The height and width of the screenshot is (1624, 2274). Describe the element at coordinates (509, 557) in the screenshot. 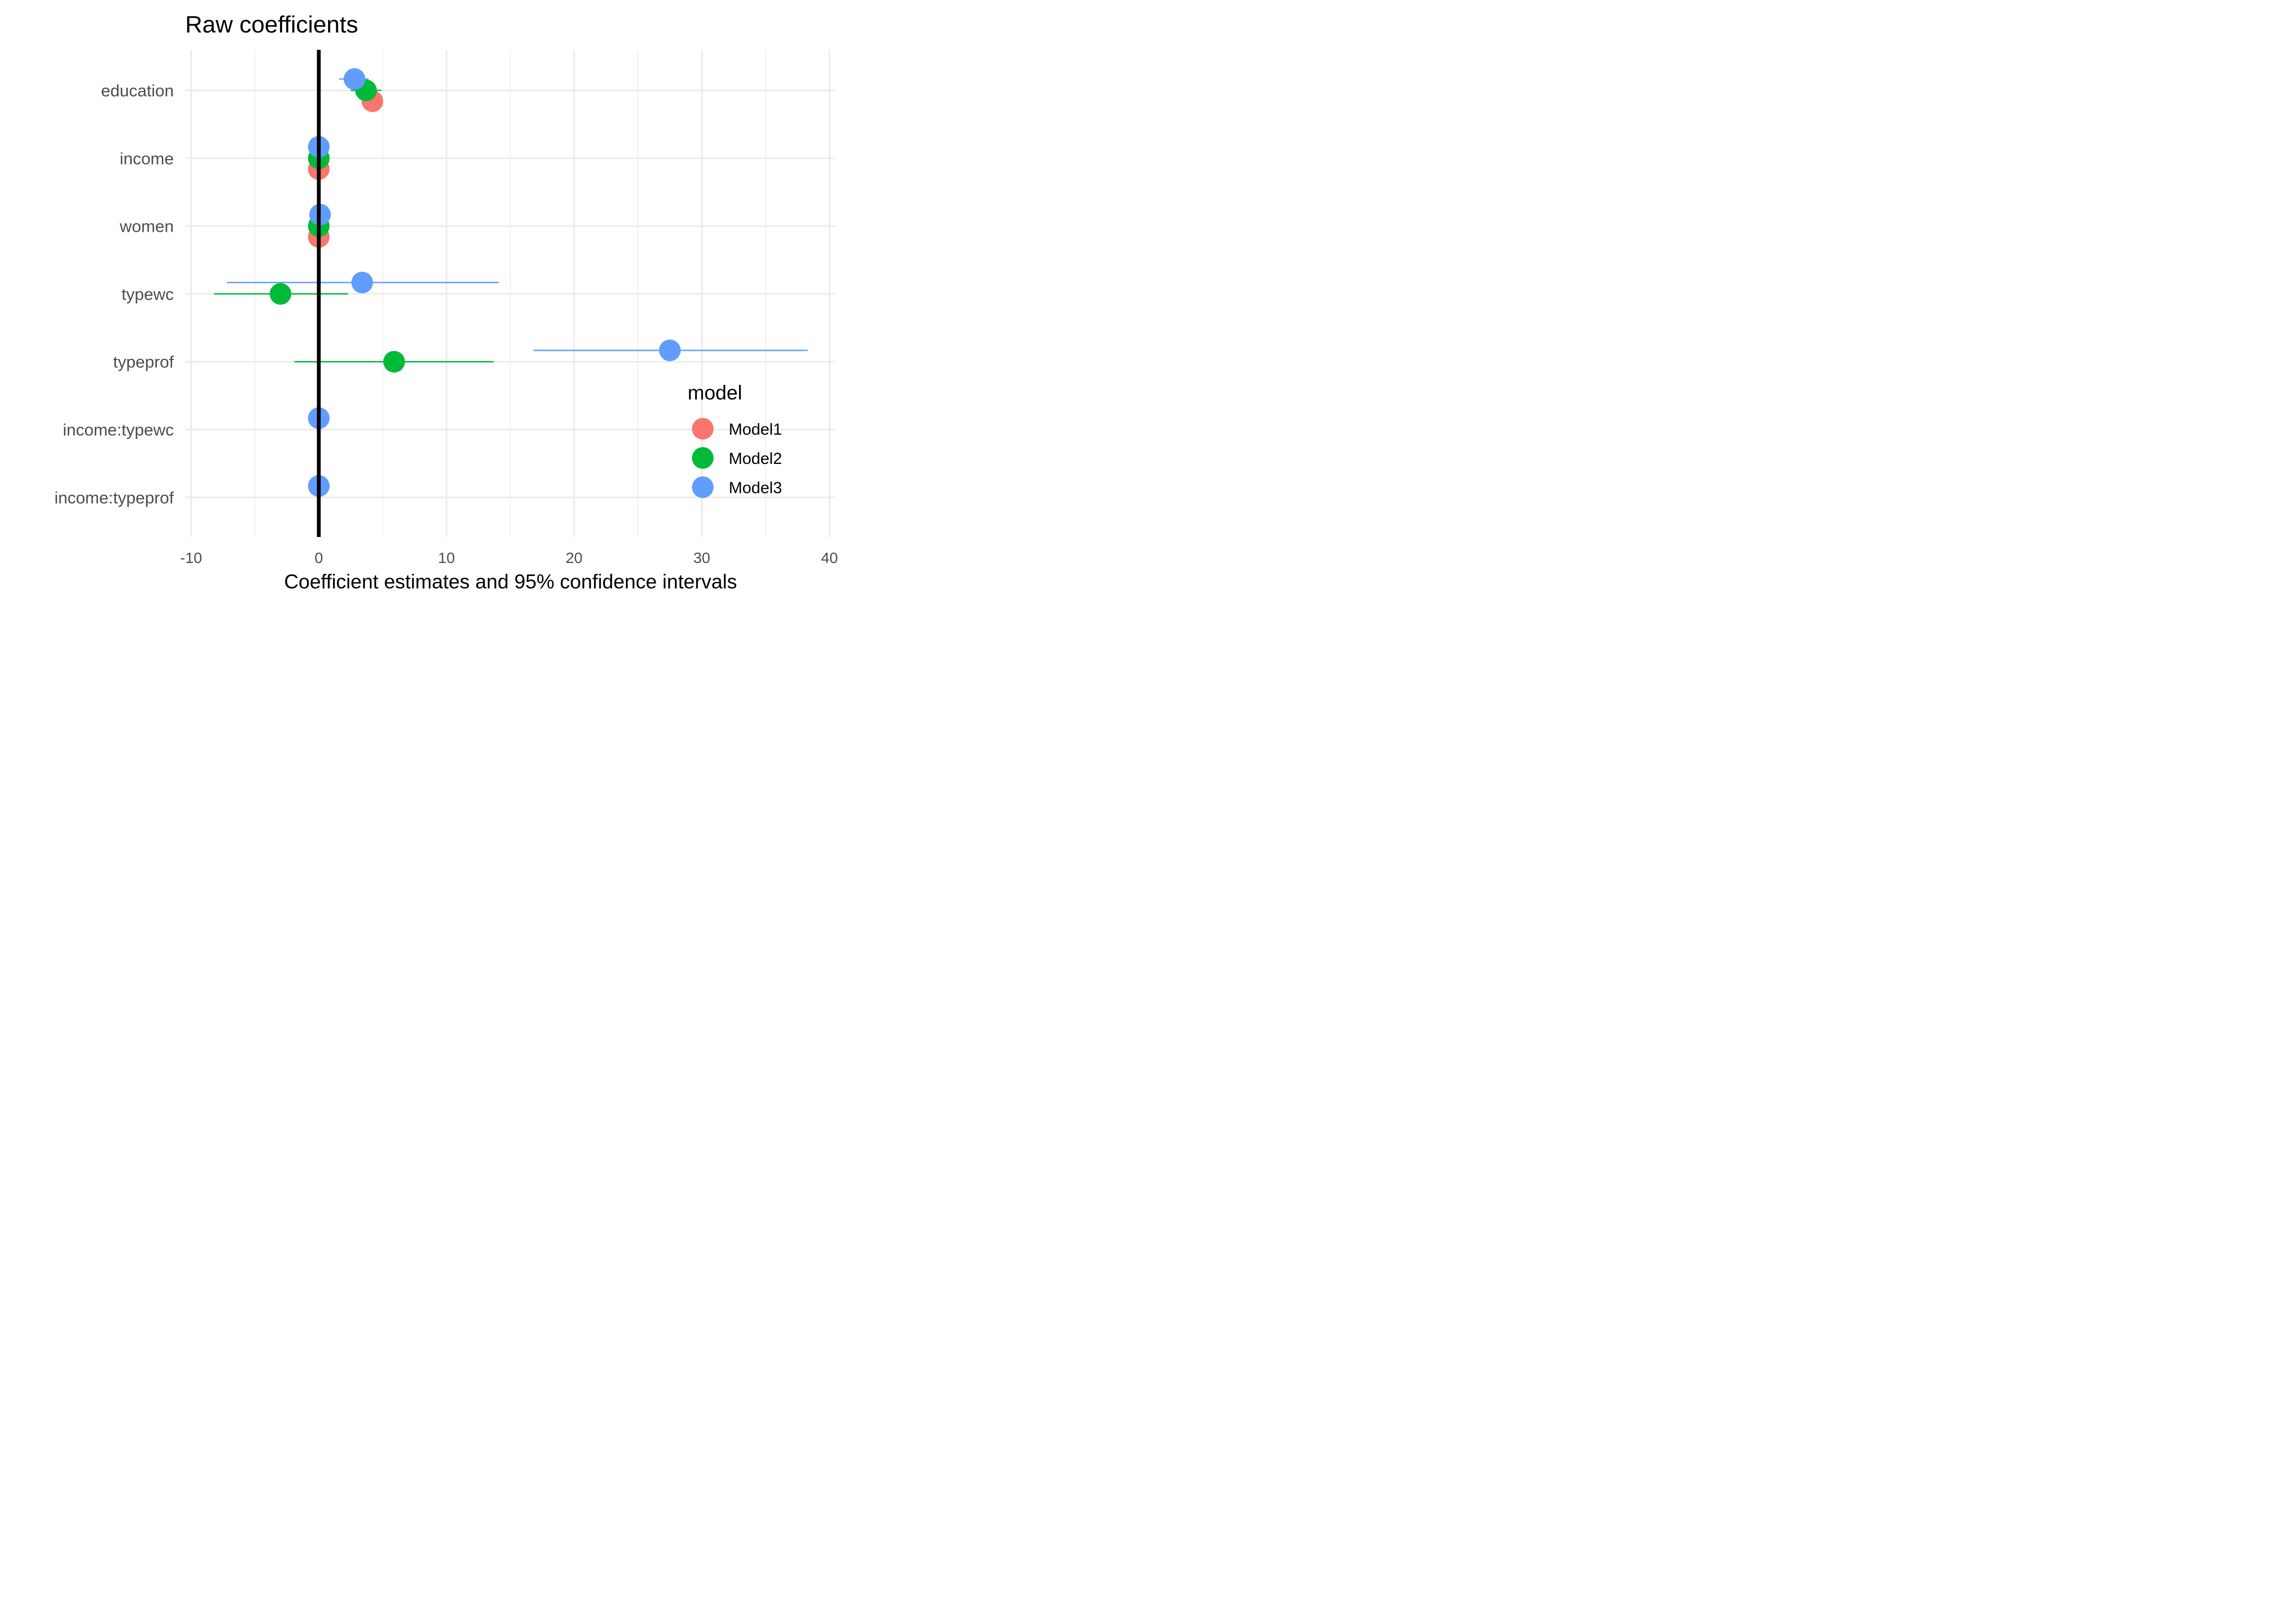

I see `x-tick-labels: -10 0 10 20 30 40` at that location.